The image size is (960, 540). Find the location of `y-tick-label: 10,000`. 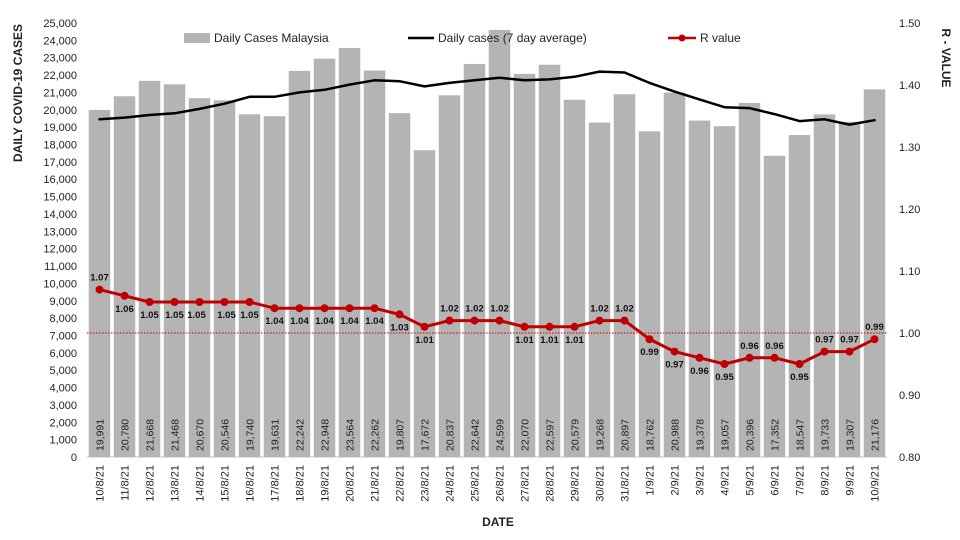

y-tick-label: 10,000 is located at coordinates (60, 284).